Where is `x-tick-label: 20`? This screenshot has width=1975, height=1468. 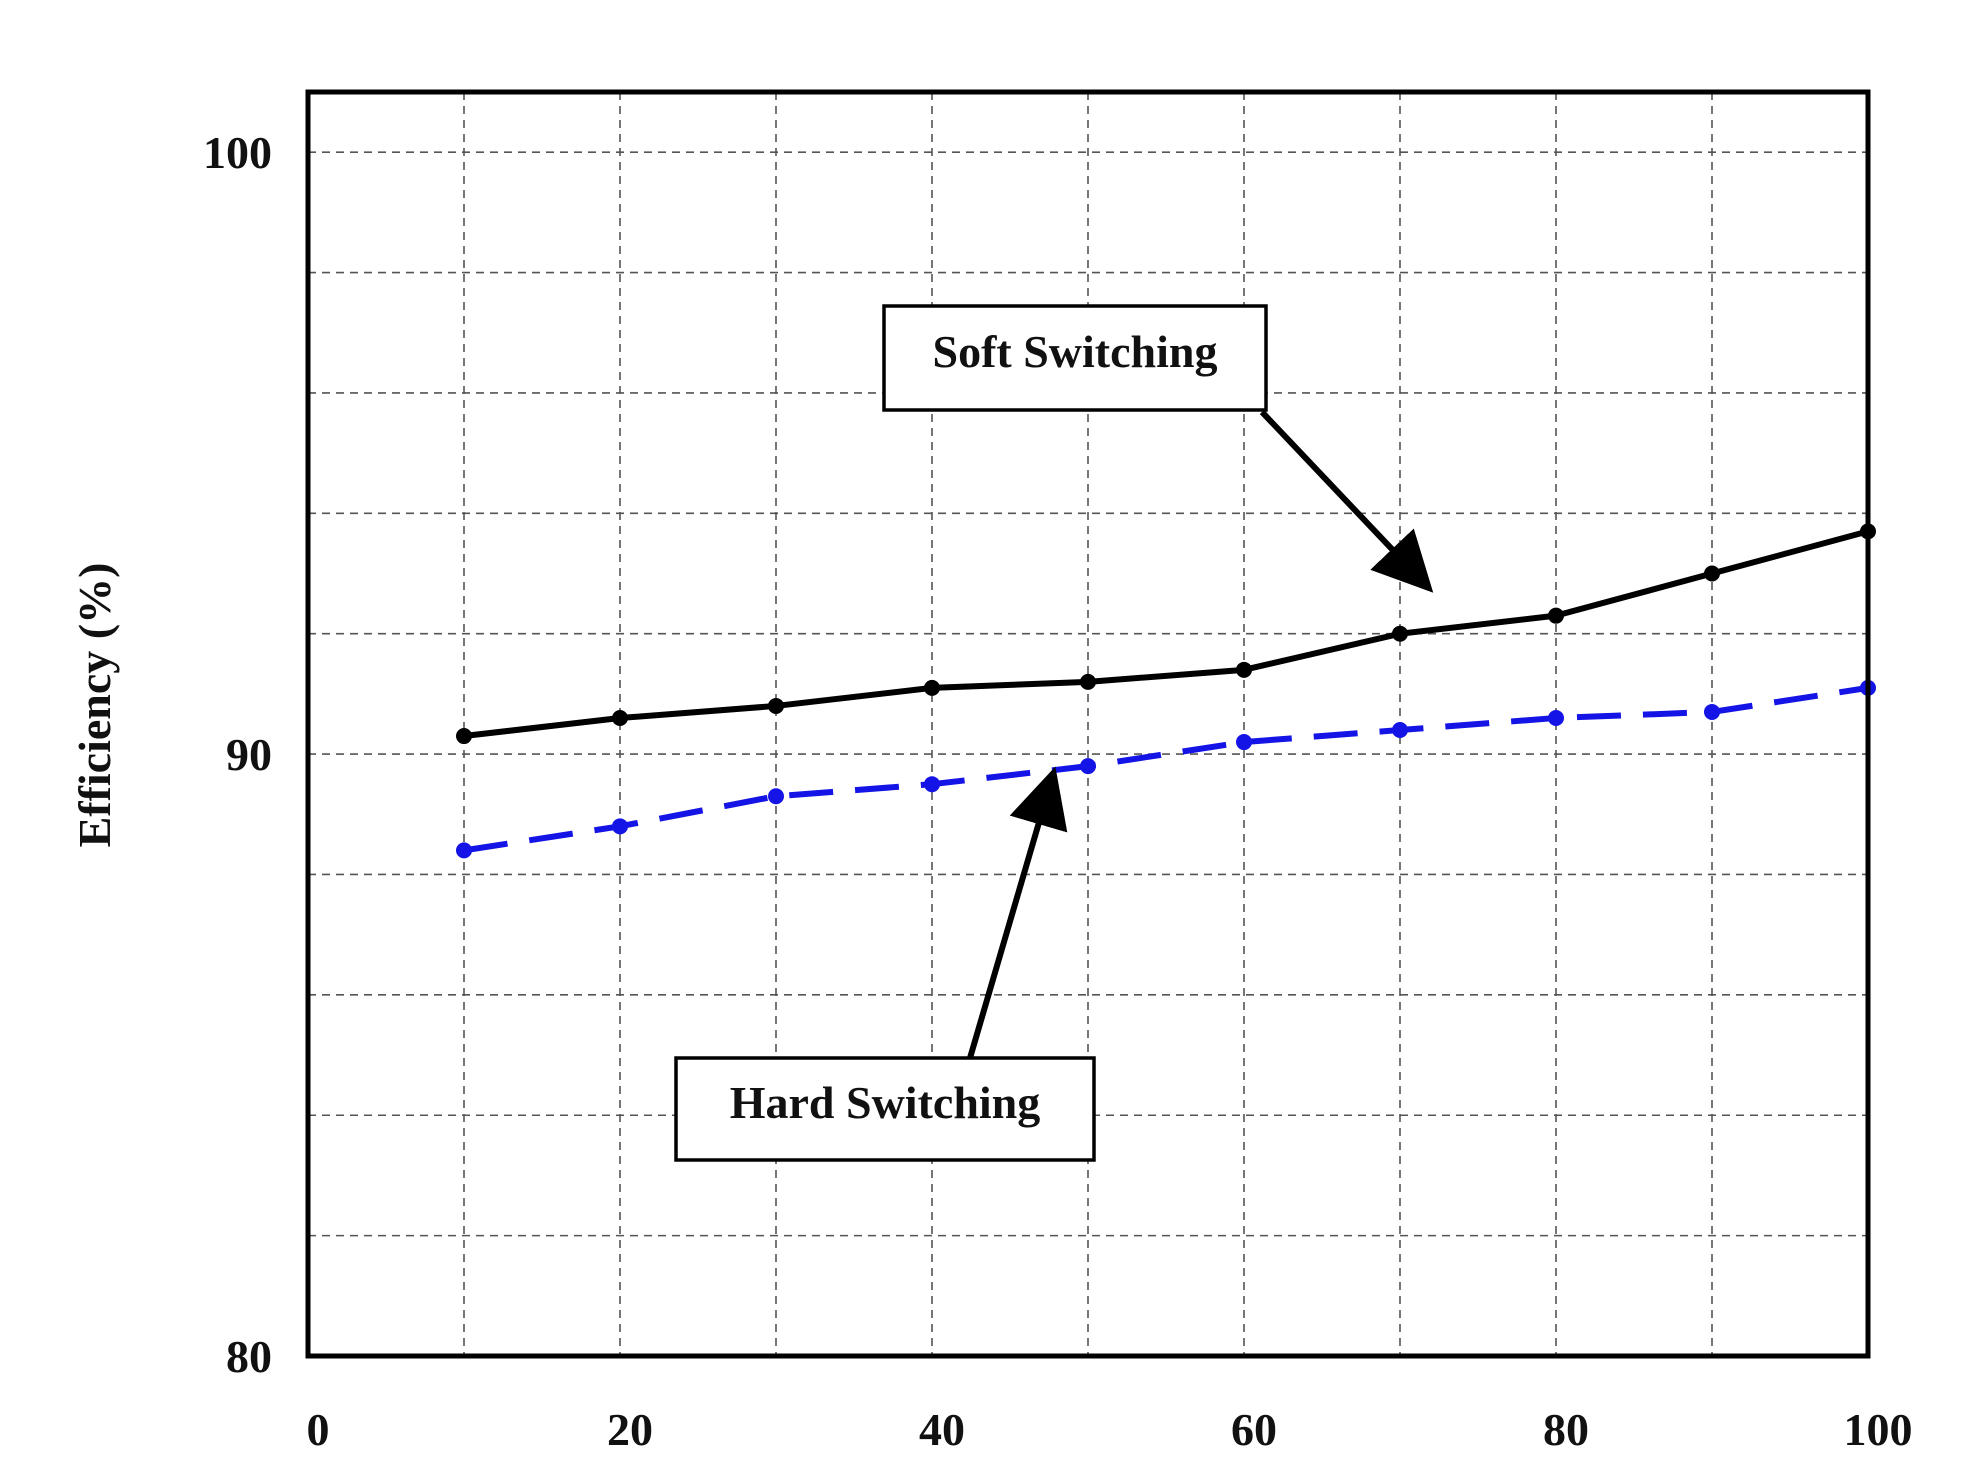 x-tick-label: 20 is located at coordinates (630, 1429).